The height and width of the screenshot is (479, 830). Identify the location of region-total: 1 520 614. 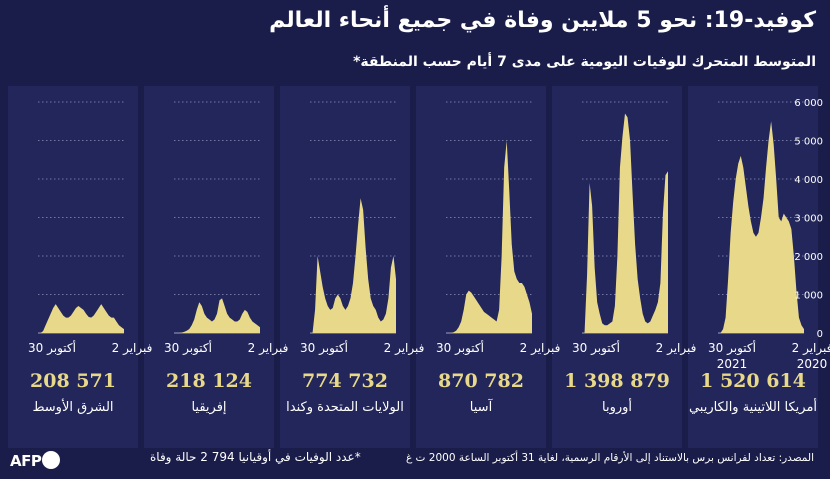
(753, 381).